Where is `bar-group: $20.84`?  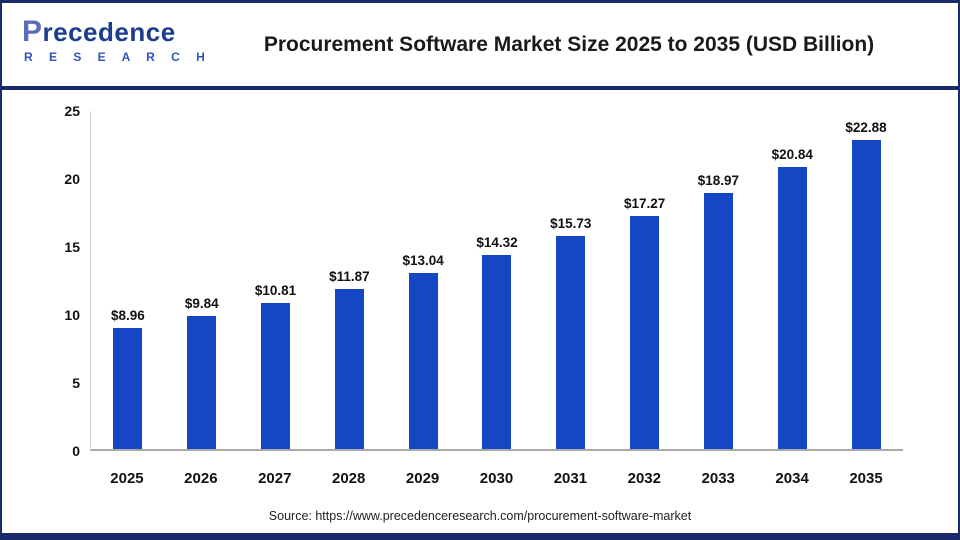 bar-group: $20.84 is located at coordinates (792, 280).